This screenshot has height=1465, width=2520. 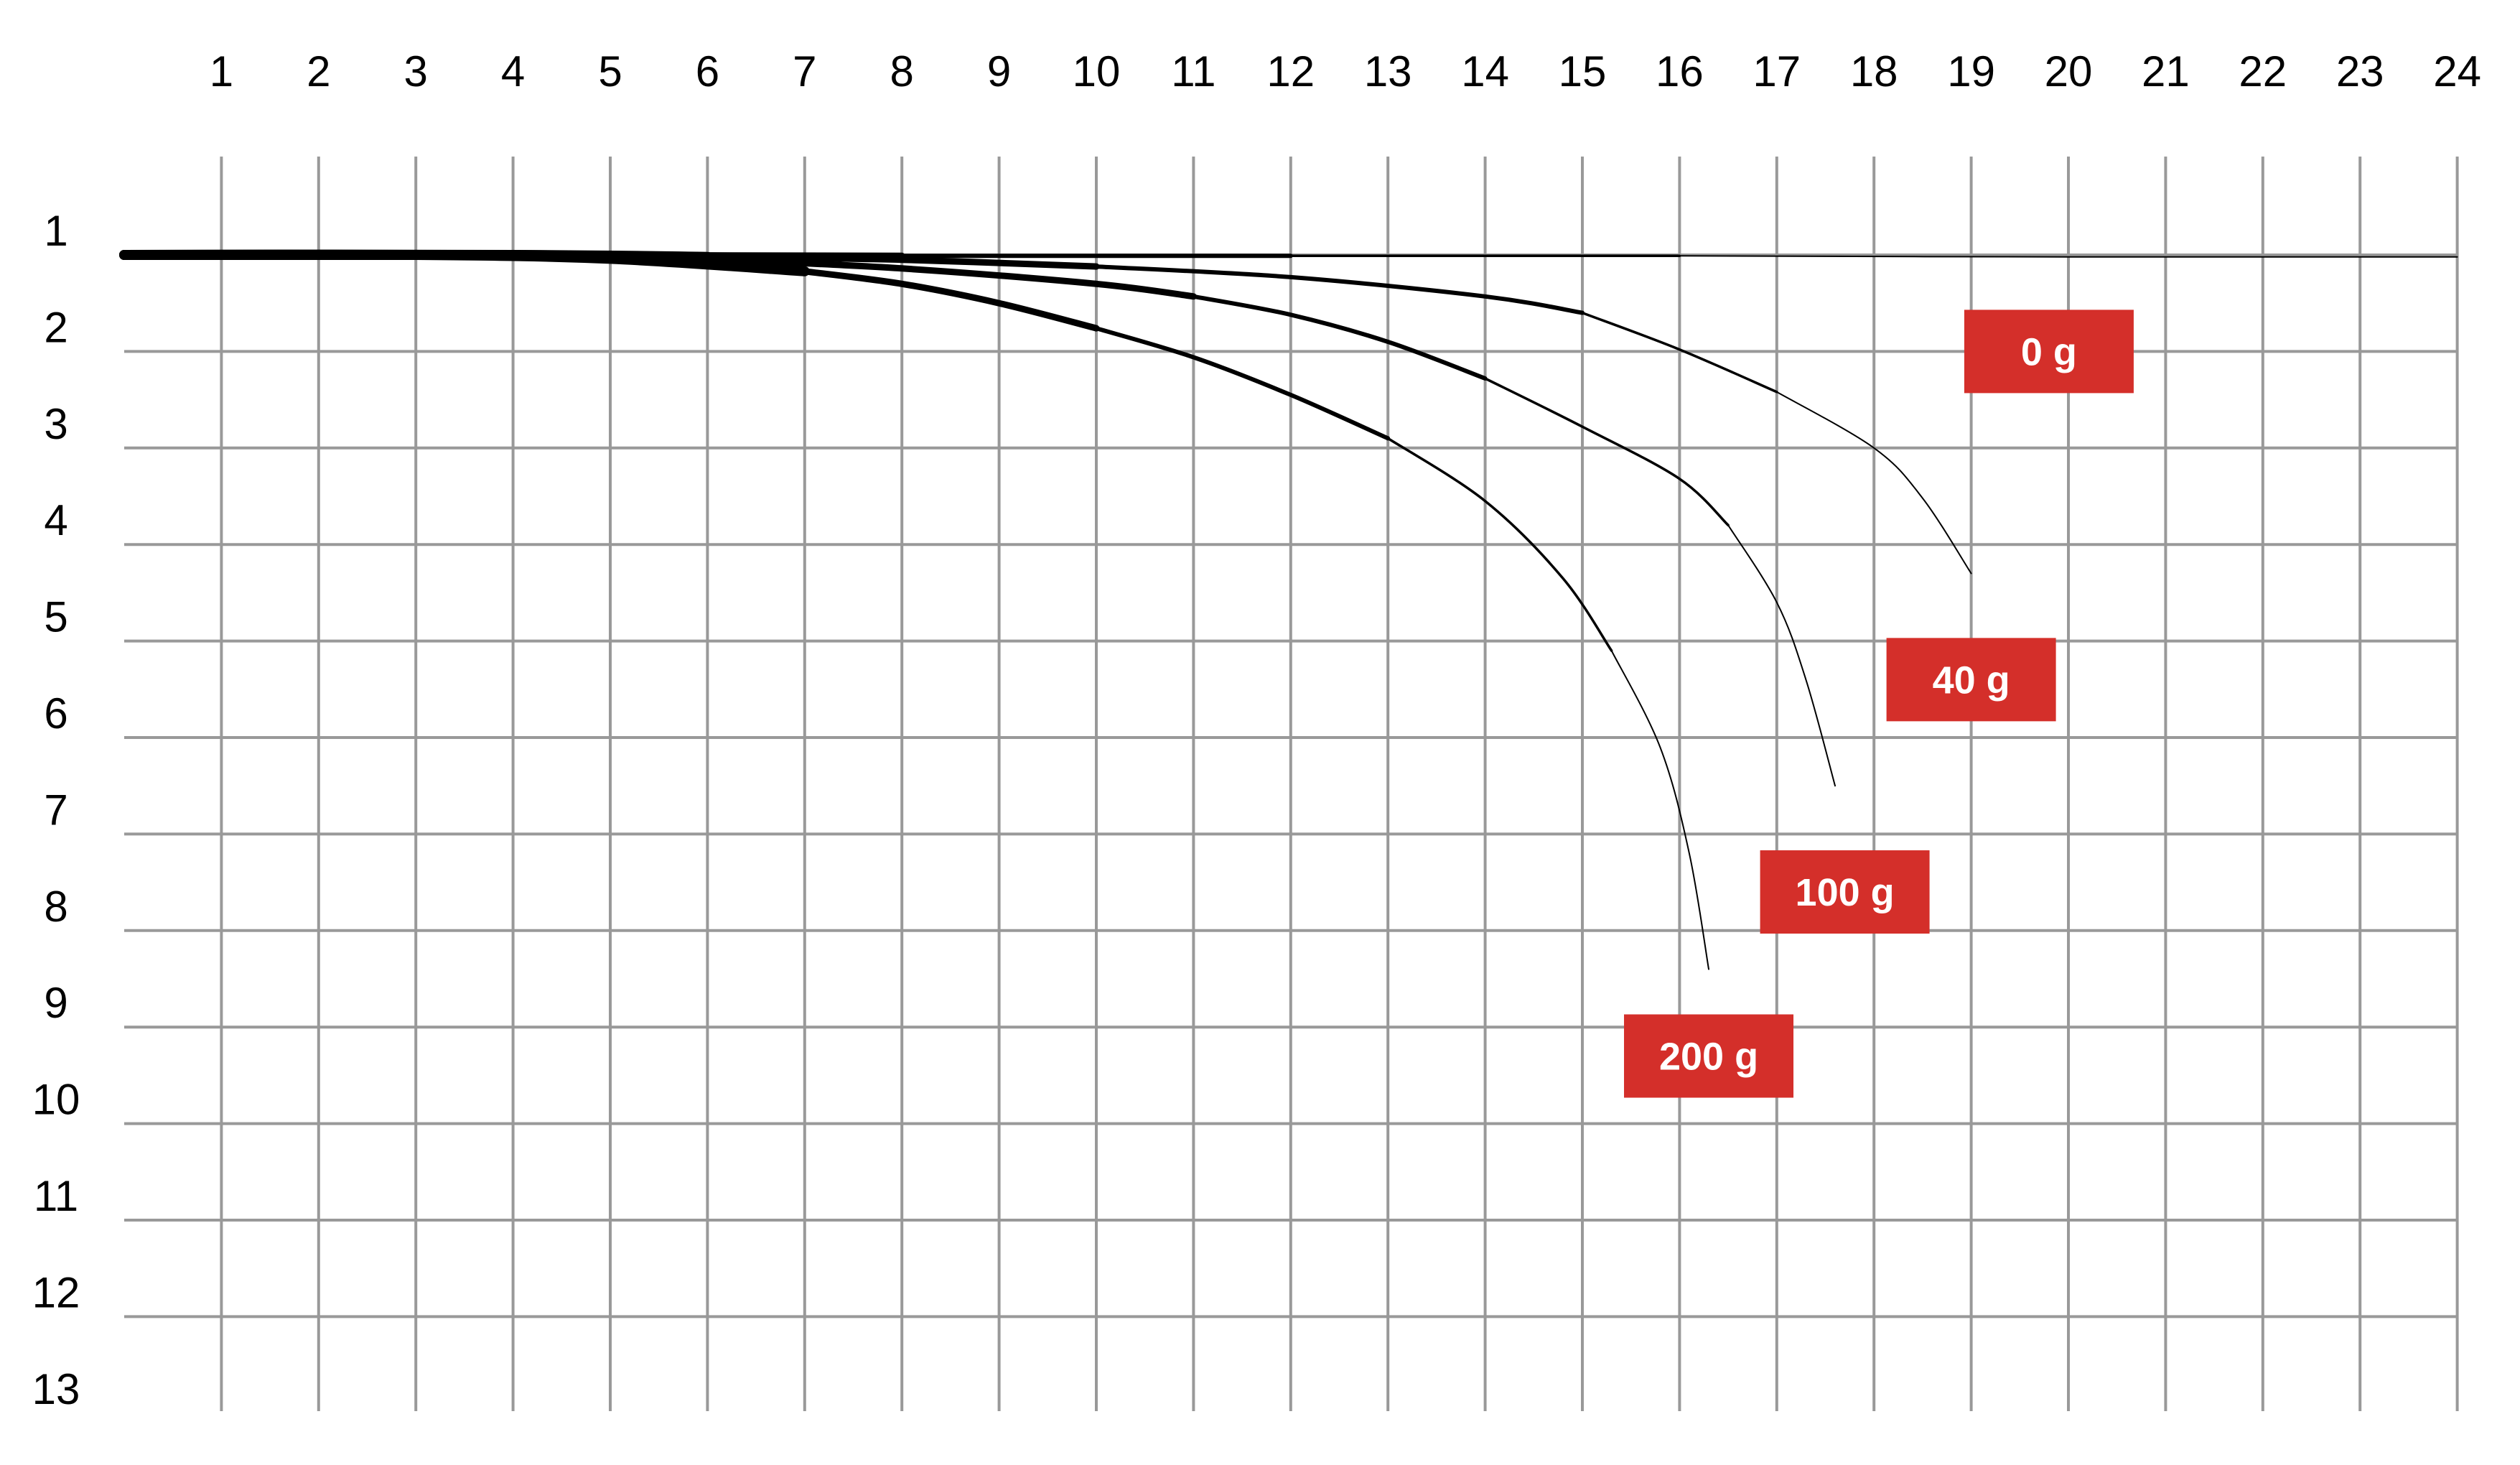 I want to click on x-tick-label: 22, so click(x=2263, y=71).